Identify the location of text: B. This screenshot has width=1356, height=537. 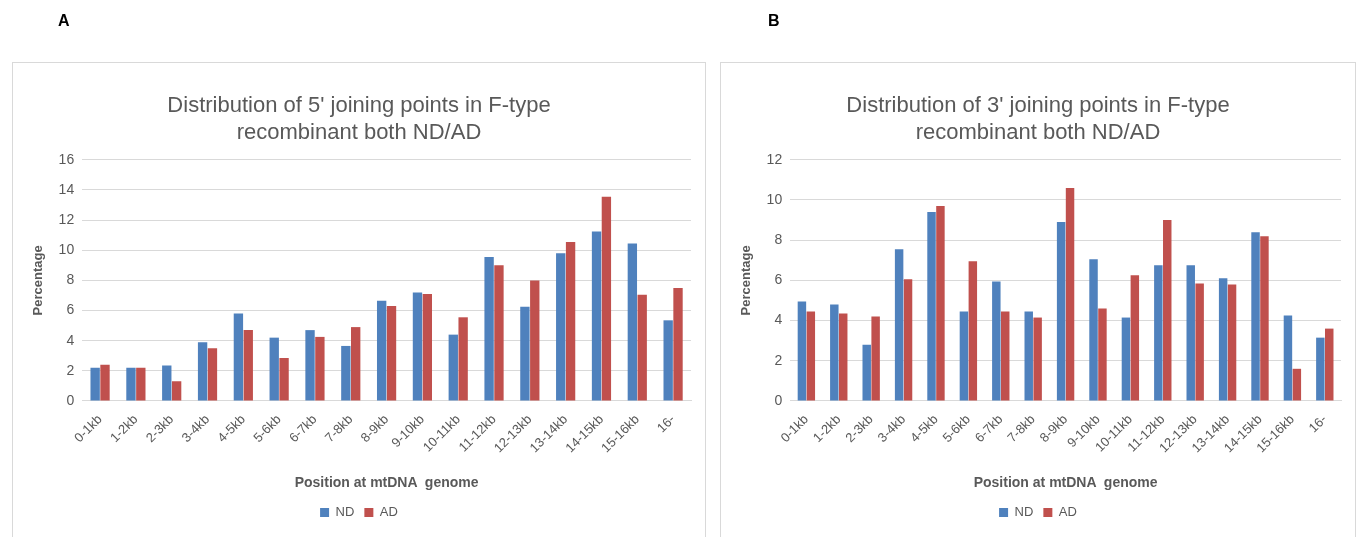
(774, 21).